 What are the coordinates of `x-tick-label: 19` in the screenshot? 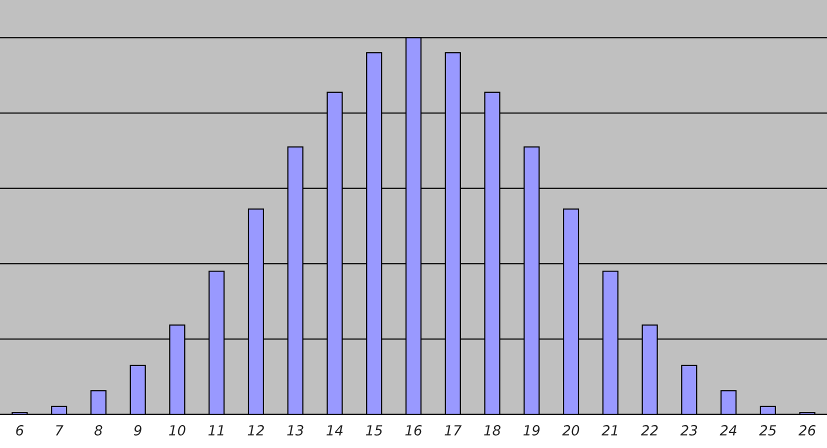 It's located at (531, 430).